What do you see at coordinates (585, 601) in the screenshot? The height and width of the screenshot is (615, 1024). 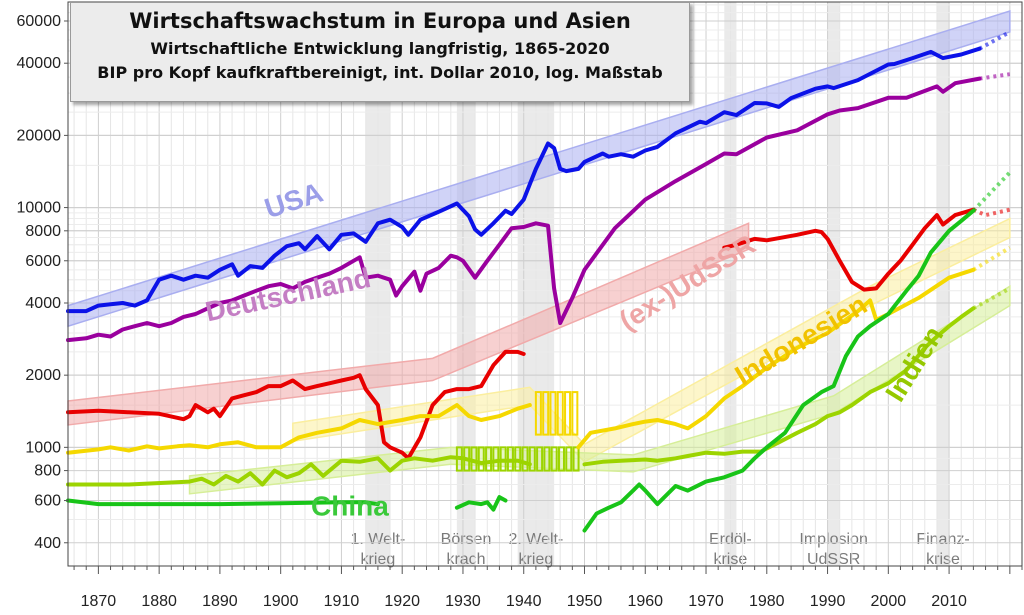 I see `x-tick-label: 1950` at bounding box center [585, 601].